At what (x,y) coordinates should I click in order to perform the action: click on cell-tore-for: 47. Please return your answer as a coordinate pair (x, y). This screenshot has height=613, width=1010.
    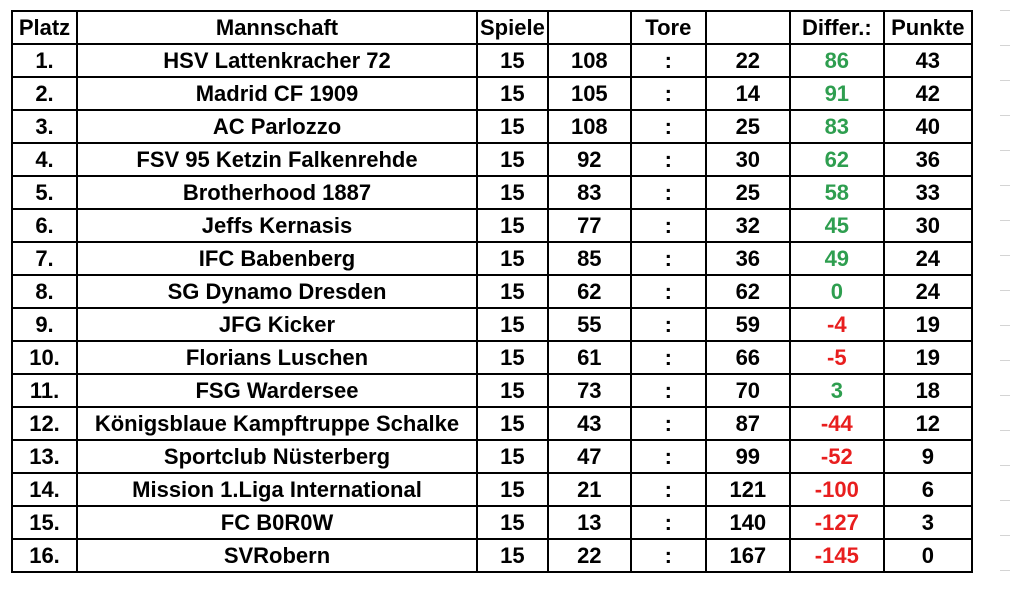
    Looking at the image, I should click on (589, 456).